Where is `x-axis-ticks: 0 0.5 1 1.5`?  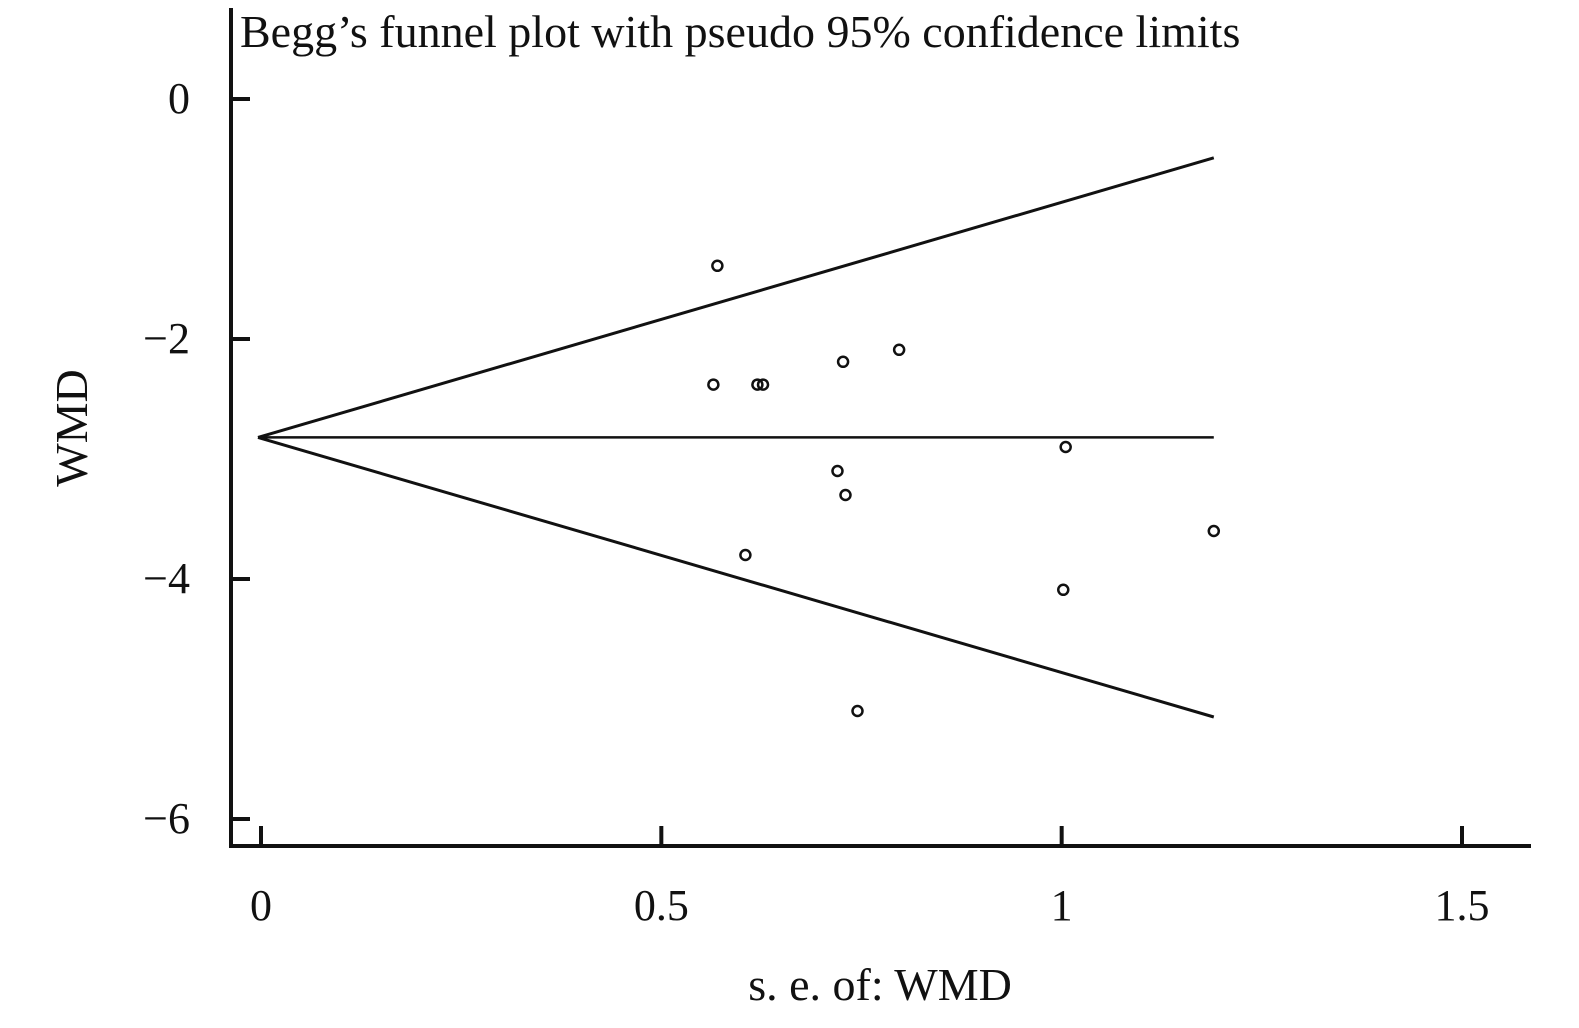 x-axis-ticks: 0 0.5 1 1.5 is located at coordinates (870, 878).